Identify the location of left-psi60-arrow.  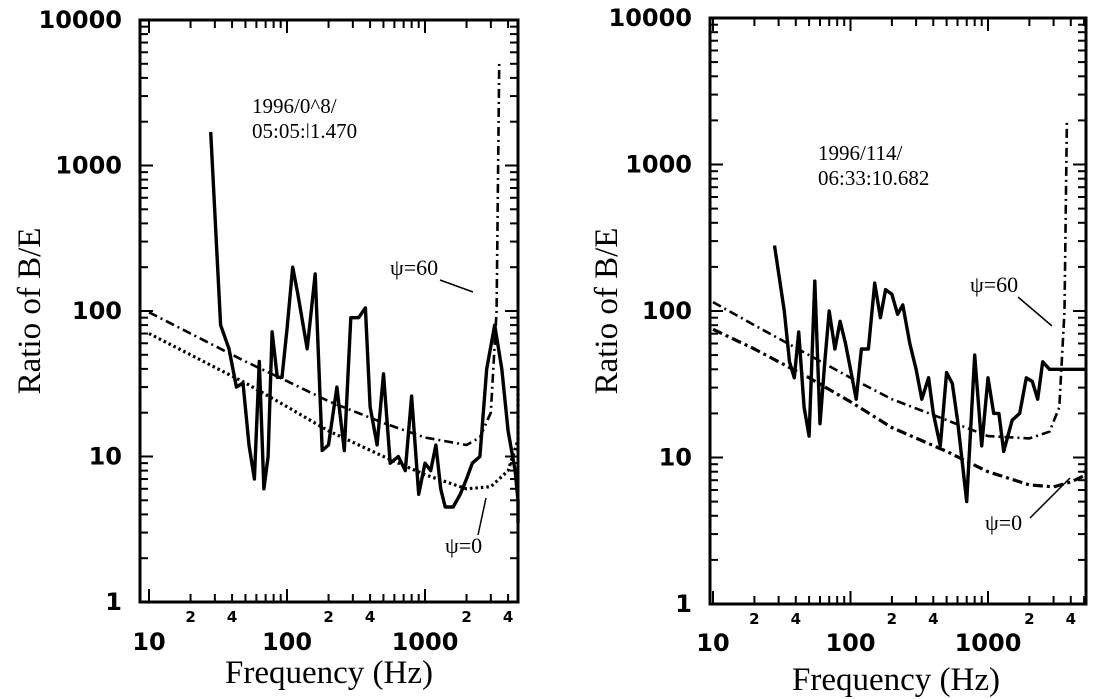
(456, 286).